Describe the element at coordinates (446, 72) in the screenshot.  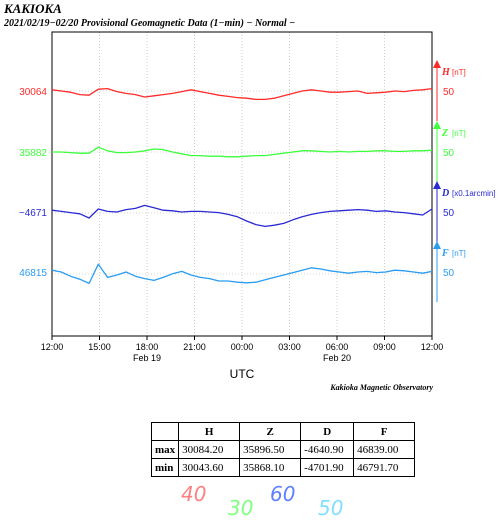
I see `series-name: H` at that location.